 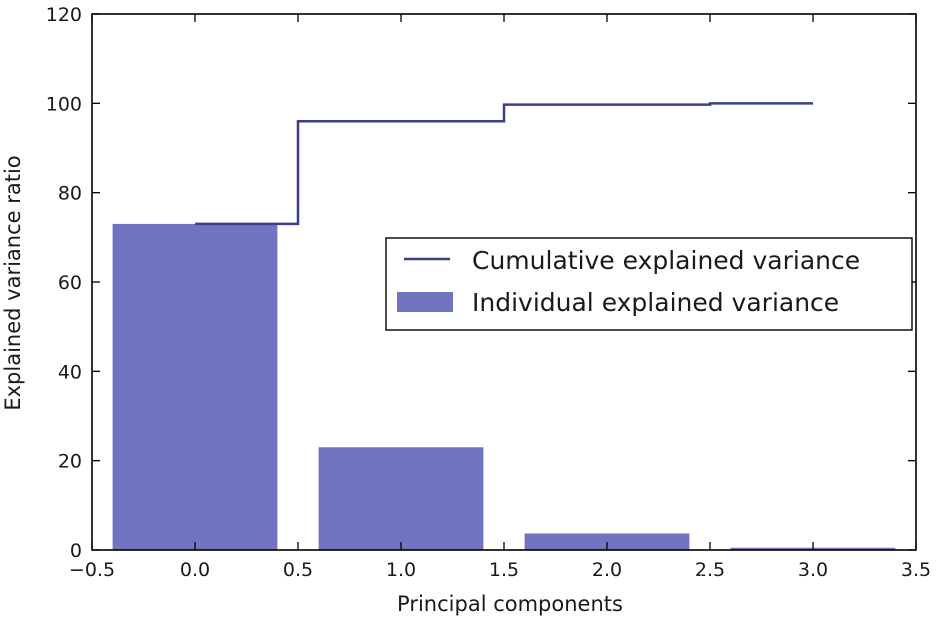 What do you see at coordinates (13, 282) in the screenshot?
I see `y-axis-label: Explained variance ratio` at bounding box center [13, 282].